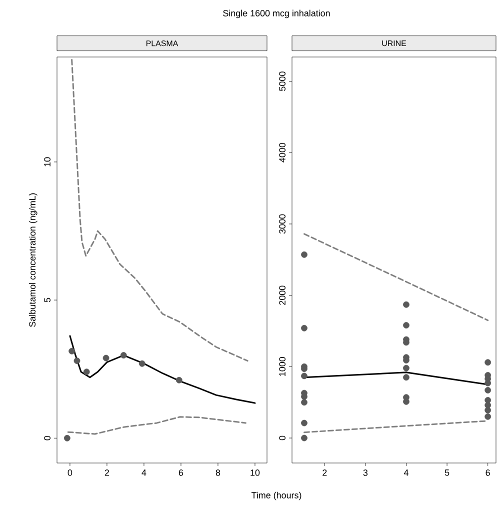 The height and width of the screenshot is (512, 498). What do you see at coordinates (33, 260) in the screenshot?
I see `y-axis-title: Salbutamol concentration (ng/mL)` at bounding box center [33, 260].